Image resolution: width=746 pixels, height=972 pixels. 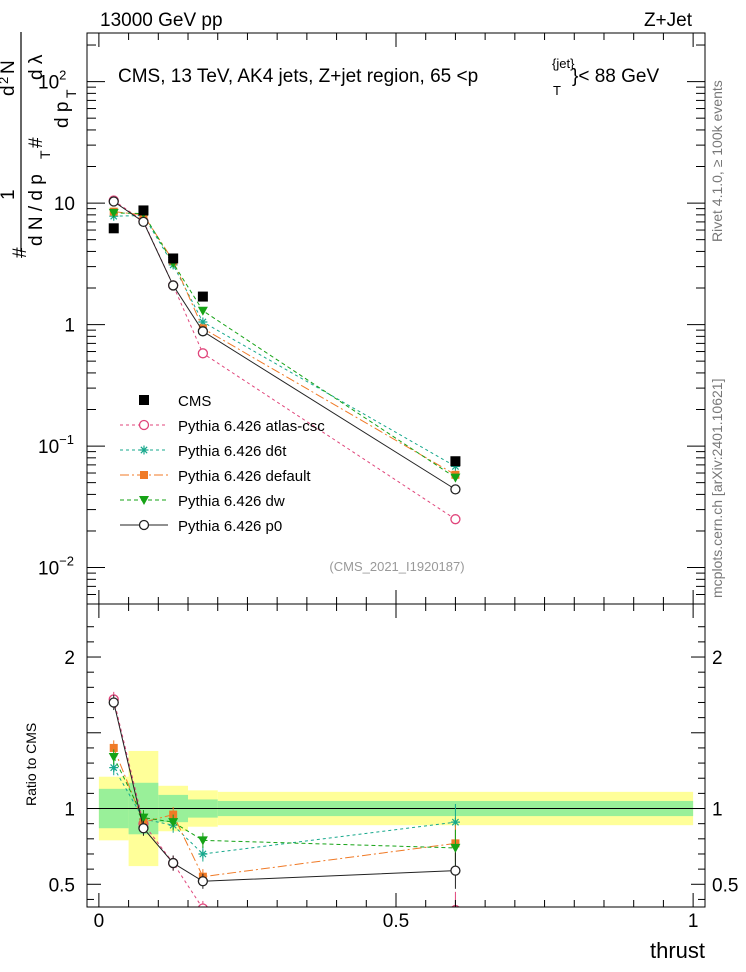 What do you see at coordinates (396, 921) in the screenshot?
I see `x-tick-label: 0.5` at bounding box center [396, 921].